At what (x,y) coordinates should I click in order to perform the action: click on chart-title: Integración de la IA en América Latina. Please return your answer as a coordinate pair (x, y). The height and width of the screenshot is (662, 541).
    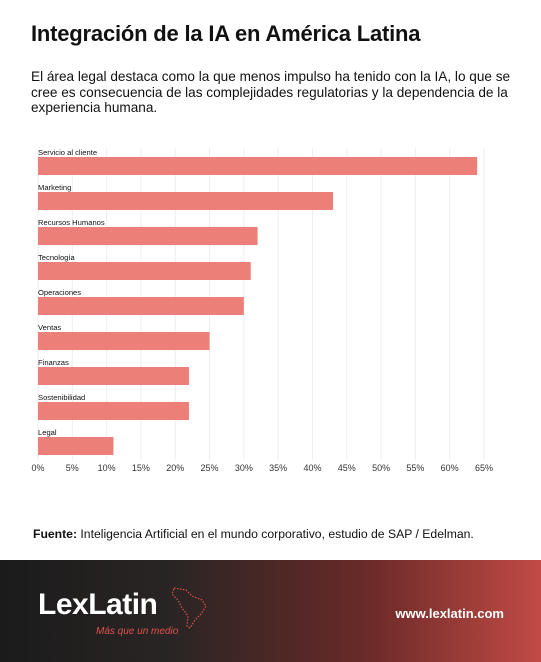
    Looking at the image, I should click on (226, 33).